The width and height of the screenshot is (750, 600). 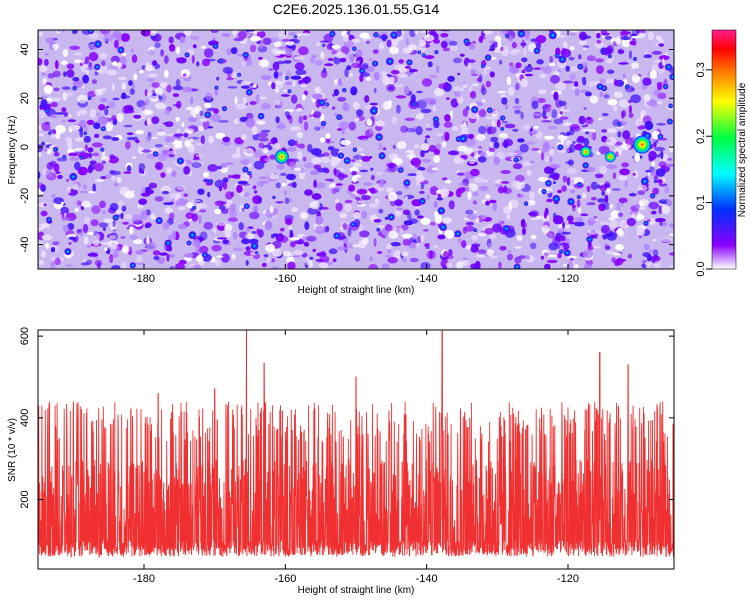 What do you see at coordinates (144, 579) in the screenshot?
I see `snr-x-tick-label: -180` at bounding box center [144, 579].